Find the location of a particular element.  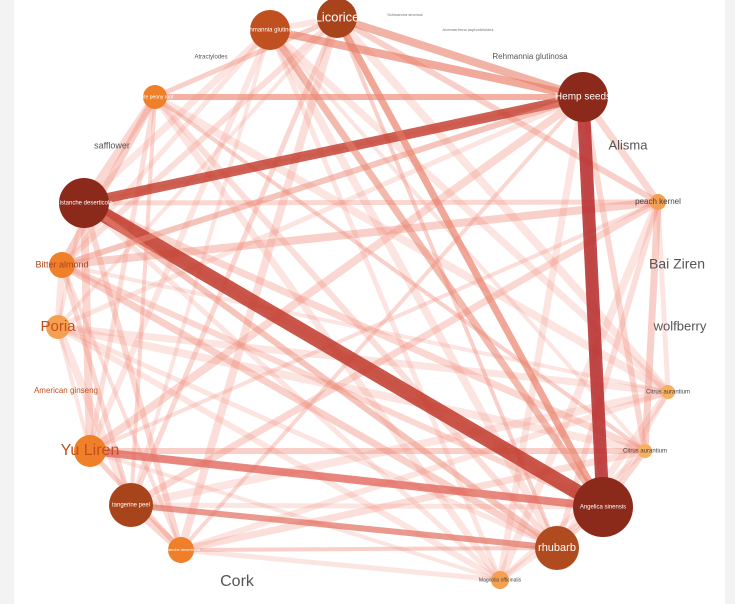

node-label: rhubarb is located at coordinates (557, 548).